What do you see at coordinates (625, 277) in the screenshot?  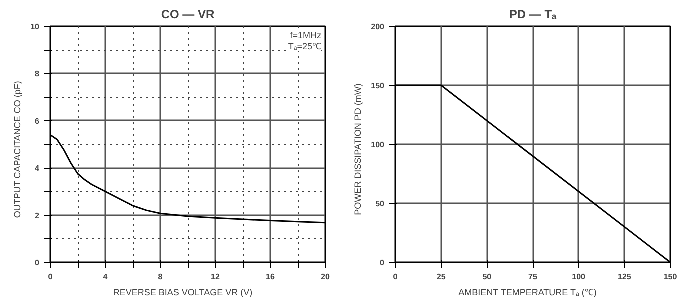 I see `x-tick-label: 125` at bounding box center [625, 277].